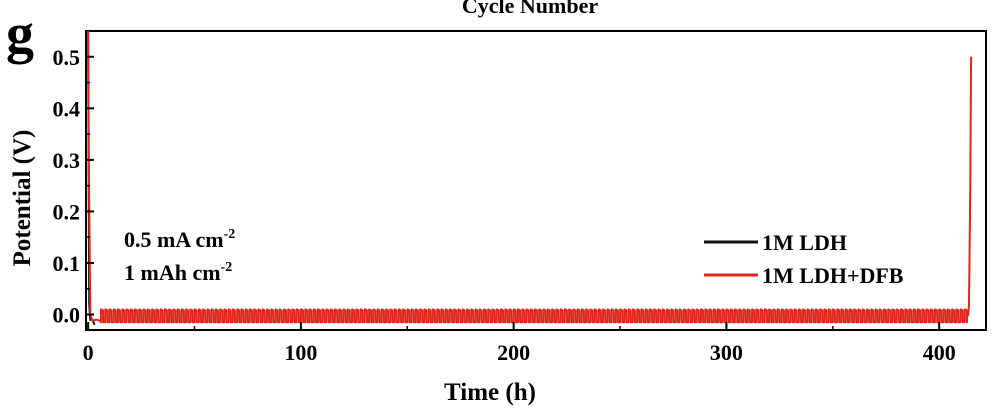 Image resolution: width=1002 pixels, height=416 pixels. Describe the element at coordinates (300, 352) in the screenshot. I see `x-tick-label: 100` at that location.